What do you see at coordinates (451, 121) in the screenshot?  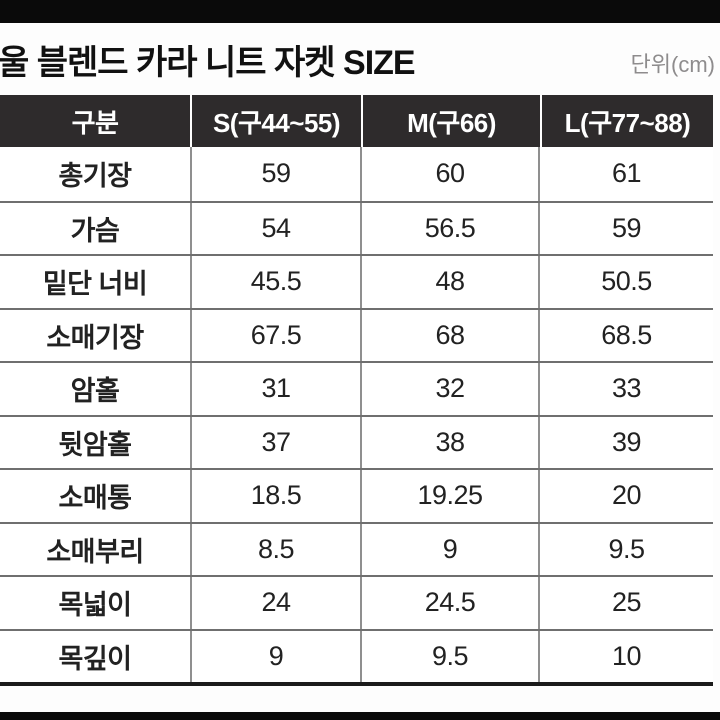 I see `column-header-2: M(구66)` at bounding box center [451, 121].